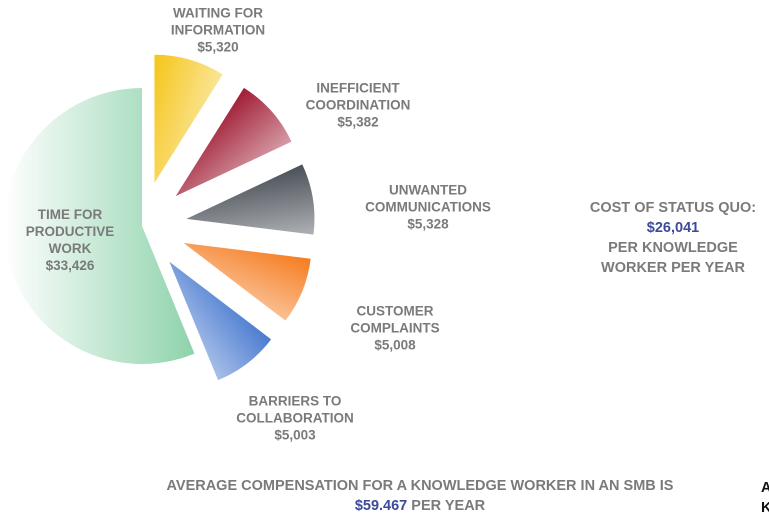 This screenshot has height=517, width=769. Describe the element at coordinates (765, 508) in the screenshot. I see `cropped-line: K` at that location.